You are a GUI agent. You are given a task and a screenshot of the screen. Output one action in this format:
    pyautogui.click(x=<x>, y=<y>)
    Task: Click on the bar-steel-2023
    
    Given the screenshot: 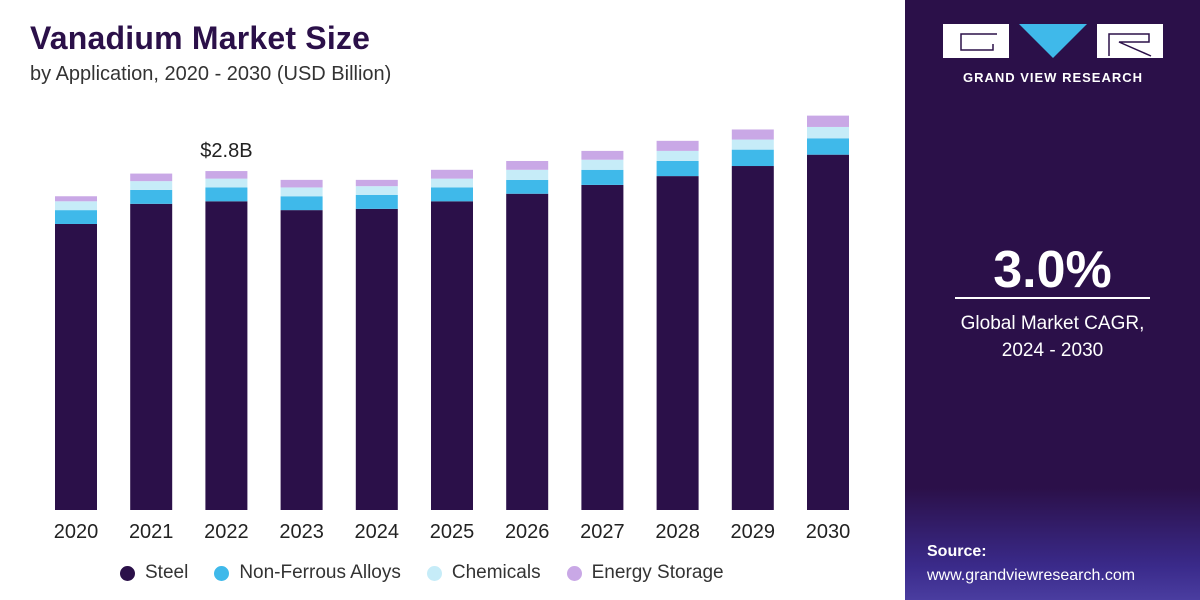 What is the action you would take?
    pyautogui.click(x=301, y=360)
    